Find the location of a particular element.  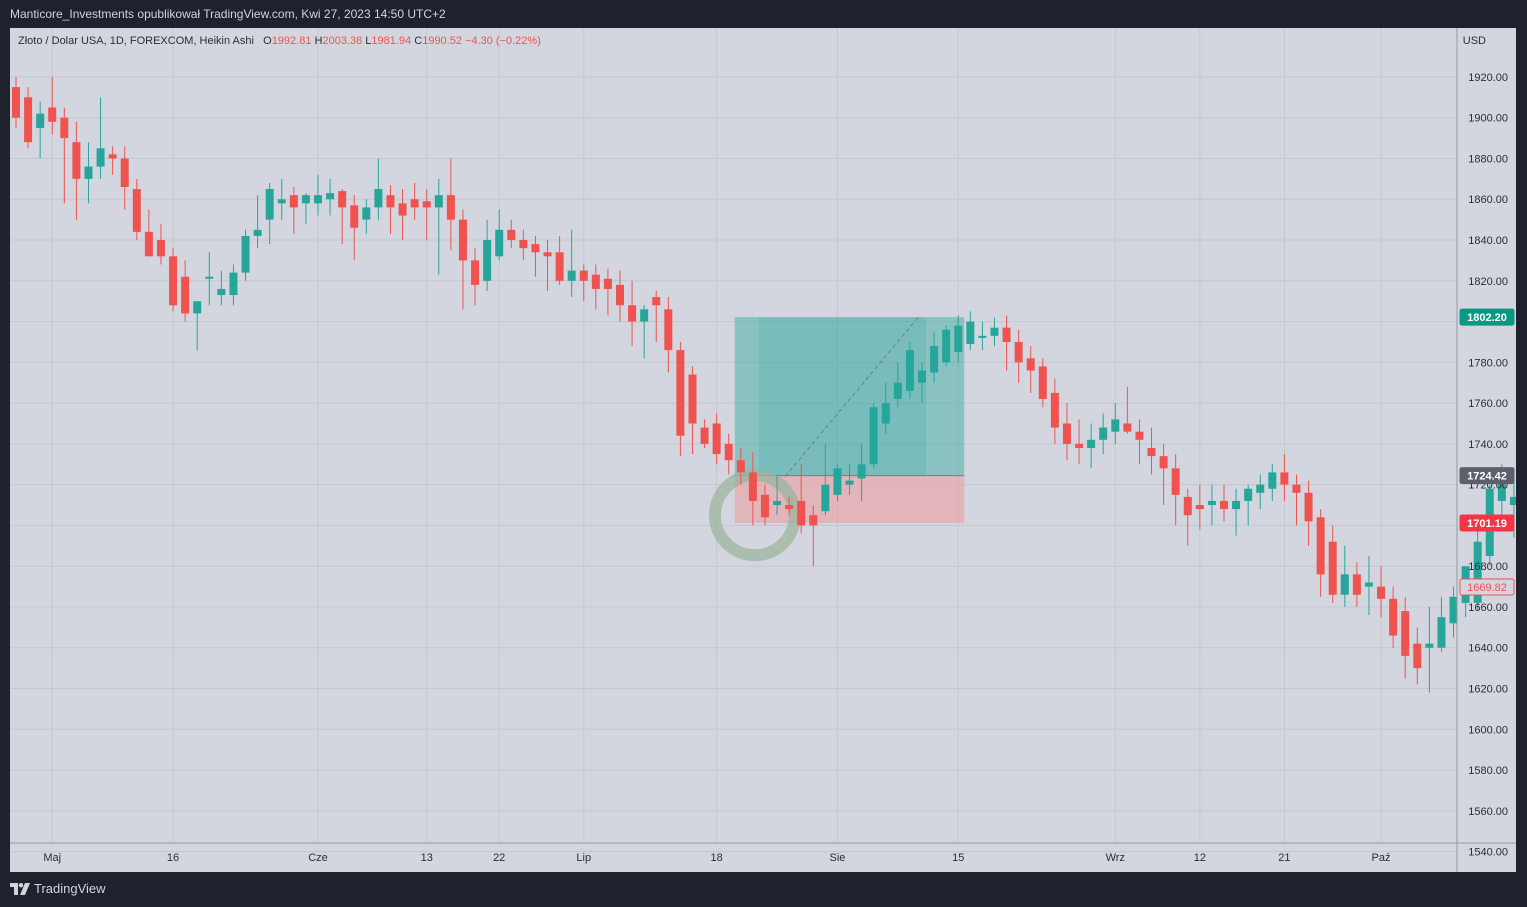

x-tick-label: 15 is located at coordinates (958, 858).